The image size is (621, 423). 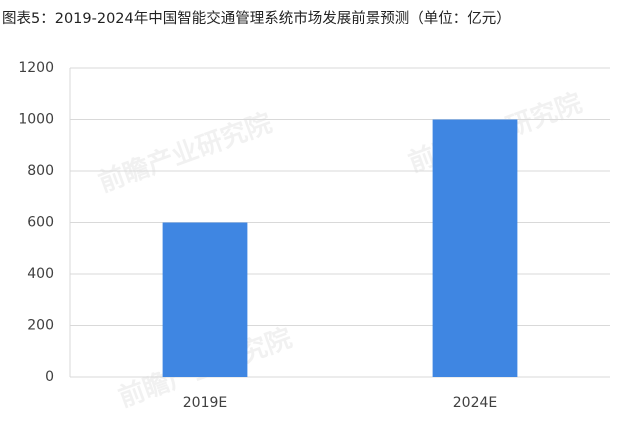 What do you see at coordinates (205, 403) in the screenshot?
I see `x-tick-label: 2019E` at bounding box center [205, 403].